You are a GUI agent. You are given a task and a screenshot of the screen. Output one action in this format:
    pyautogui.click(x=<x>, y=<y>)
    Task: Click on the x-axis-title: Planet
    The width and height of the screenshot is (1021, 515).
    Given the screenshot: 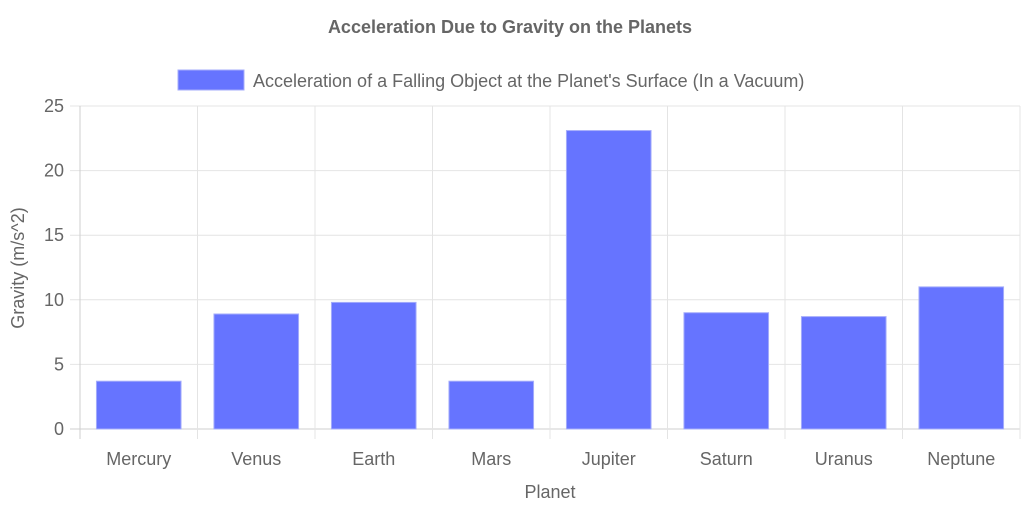 What is the action you would take?
    pyautogui.click(x=549, y=492)
    